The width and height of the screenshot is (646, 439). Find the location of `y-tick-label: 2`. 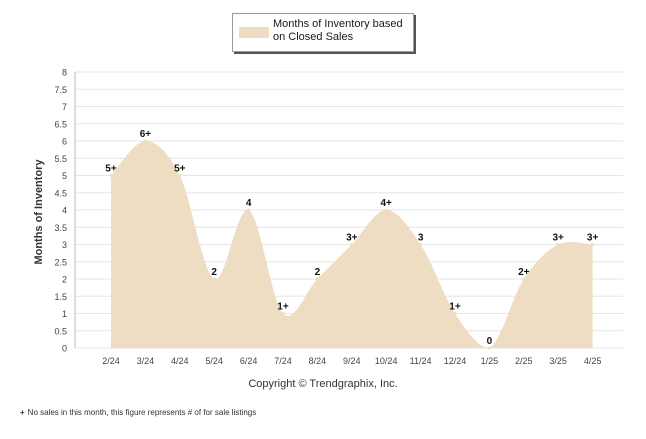

y-tick-label: 2 is located at coordinates (64, 280).